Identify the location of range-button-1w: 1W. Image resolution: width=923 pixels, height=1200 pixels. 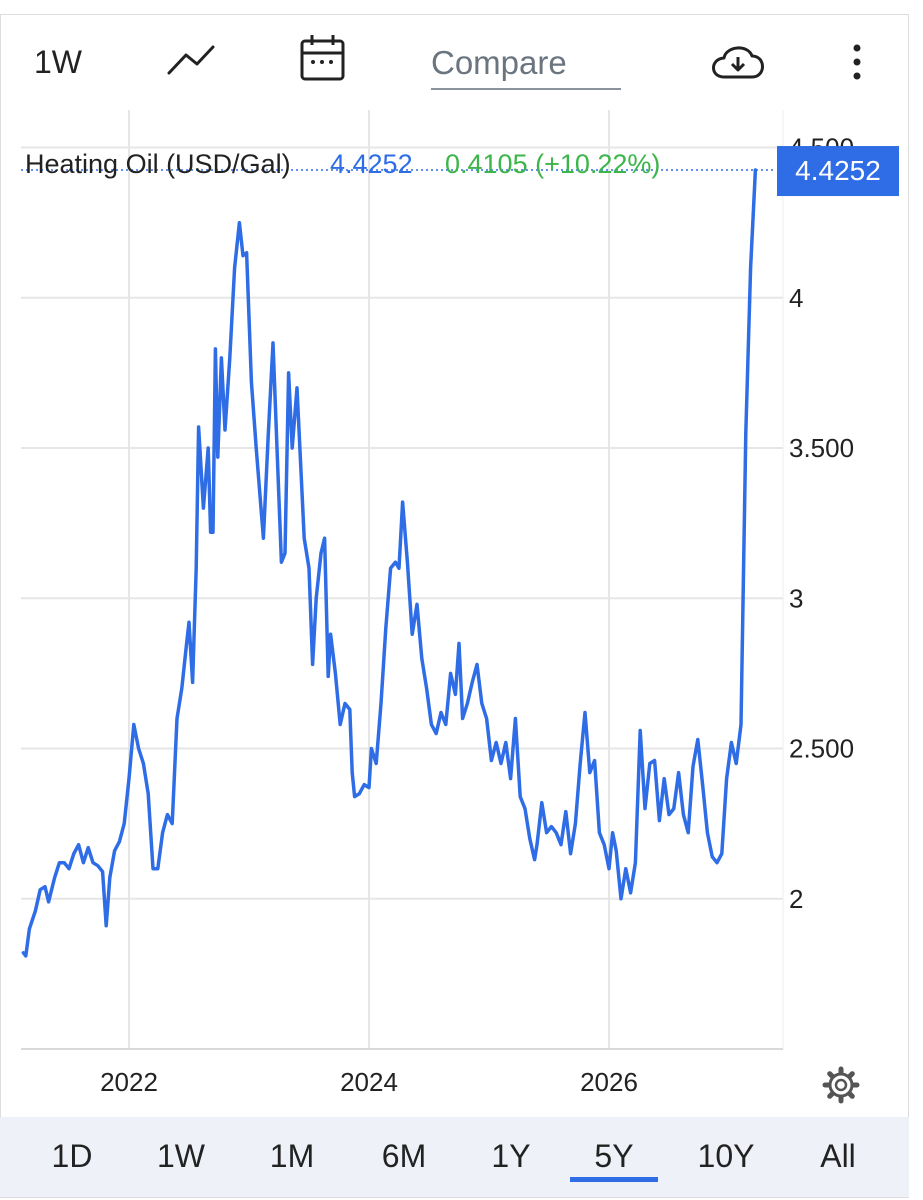
(181, 1156).